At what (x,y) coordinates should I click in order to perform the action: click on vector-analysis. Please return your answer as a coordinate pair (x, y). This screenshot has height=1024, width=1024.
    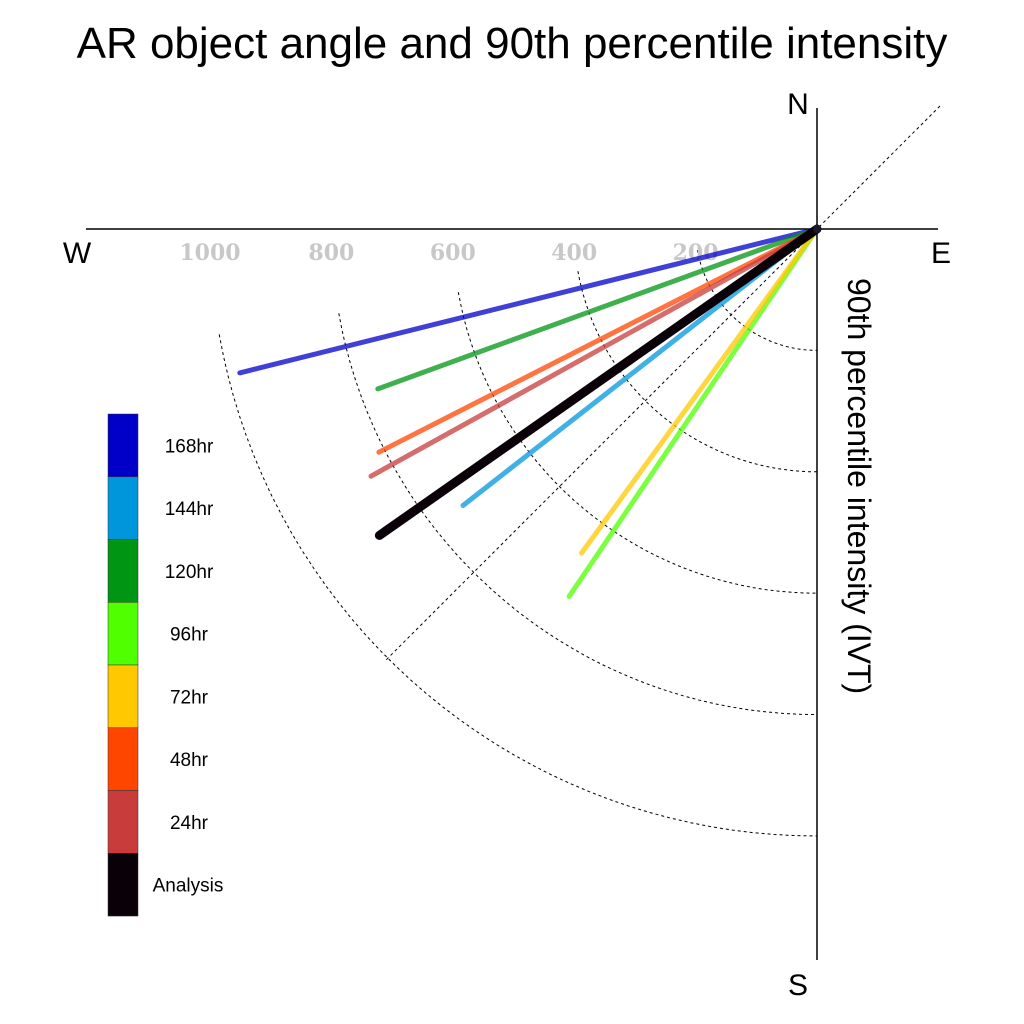
    Looking at the image, I should click on (598, 382).